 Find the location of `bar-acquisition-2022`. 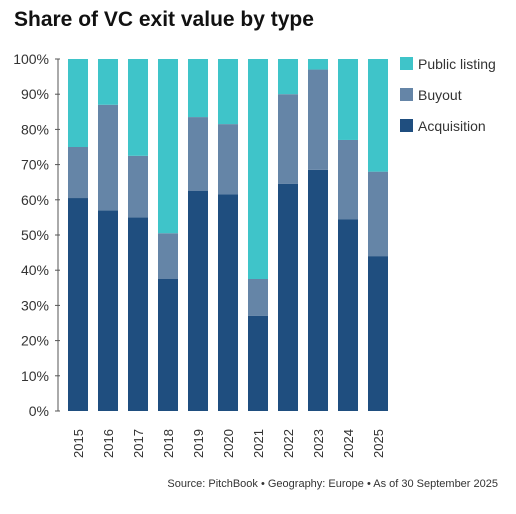

bar-acquisition-2022 is located at coordinates (288, 297).